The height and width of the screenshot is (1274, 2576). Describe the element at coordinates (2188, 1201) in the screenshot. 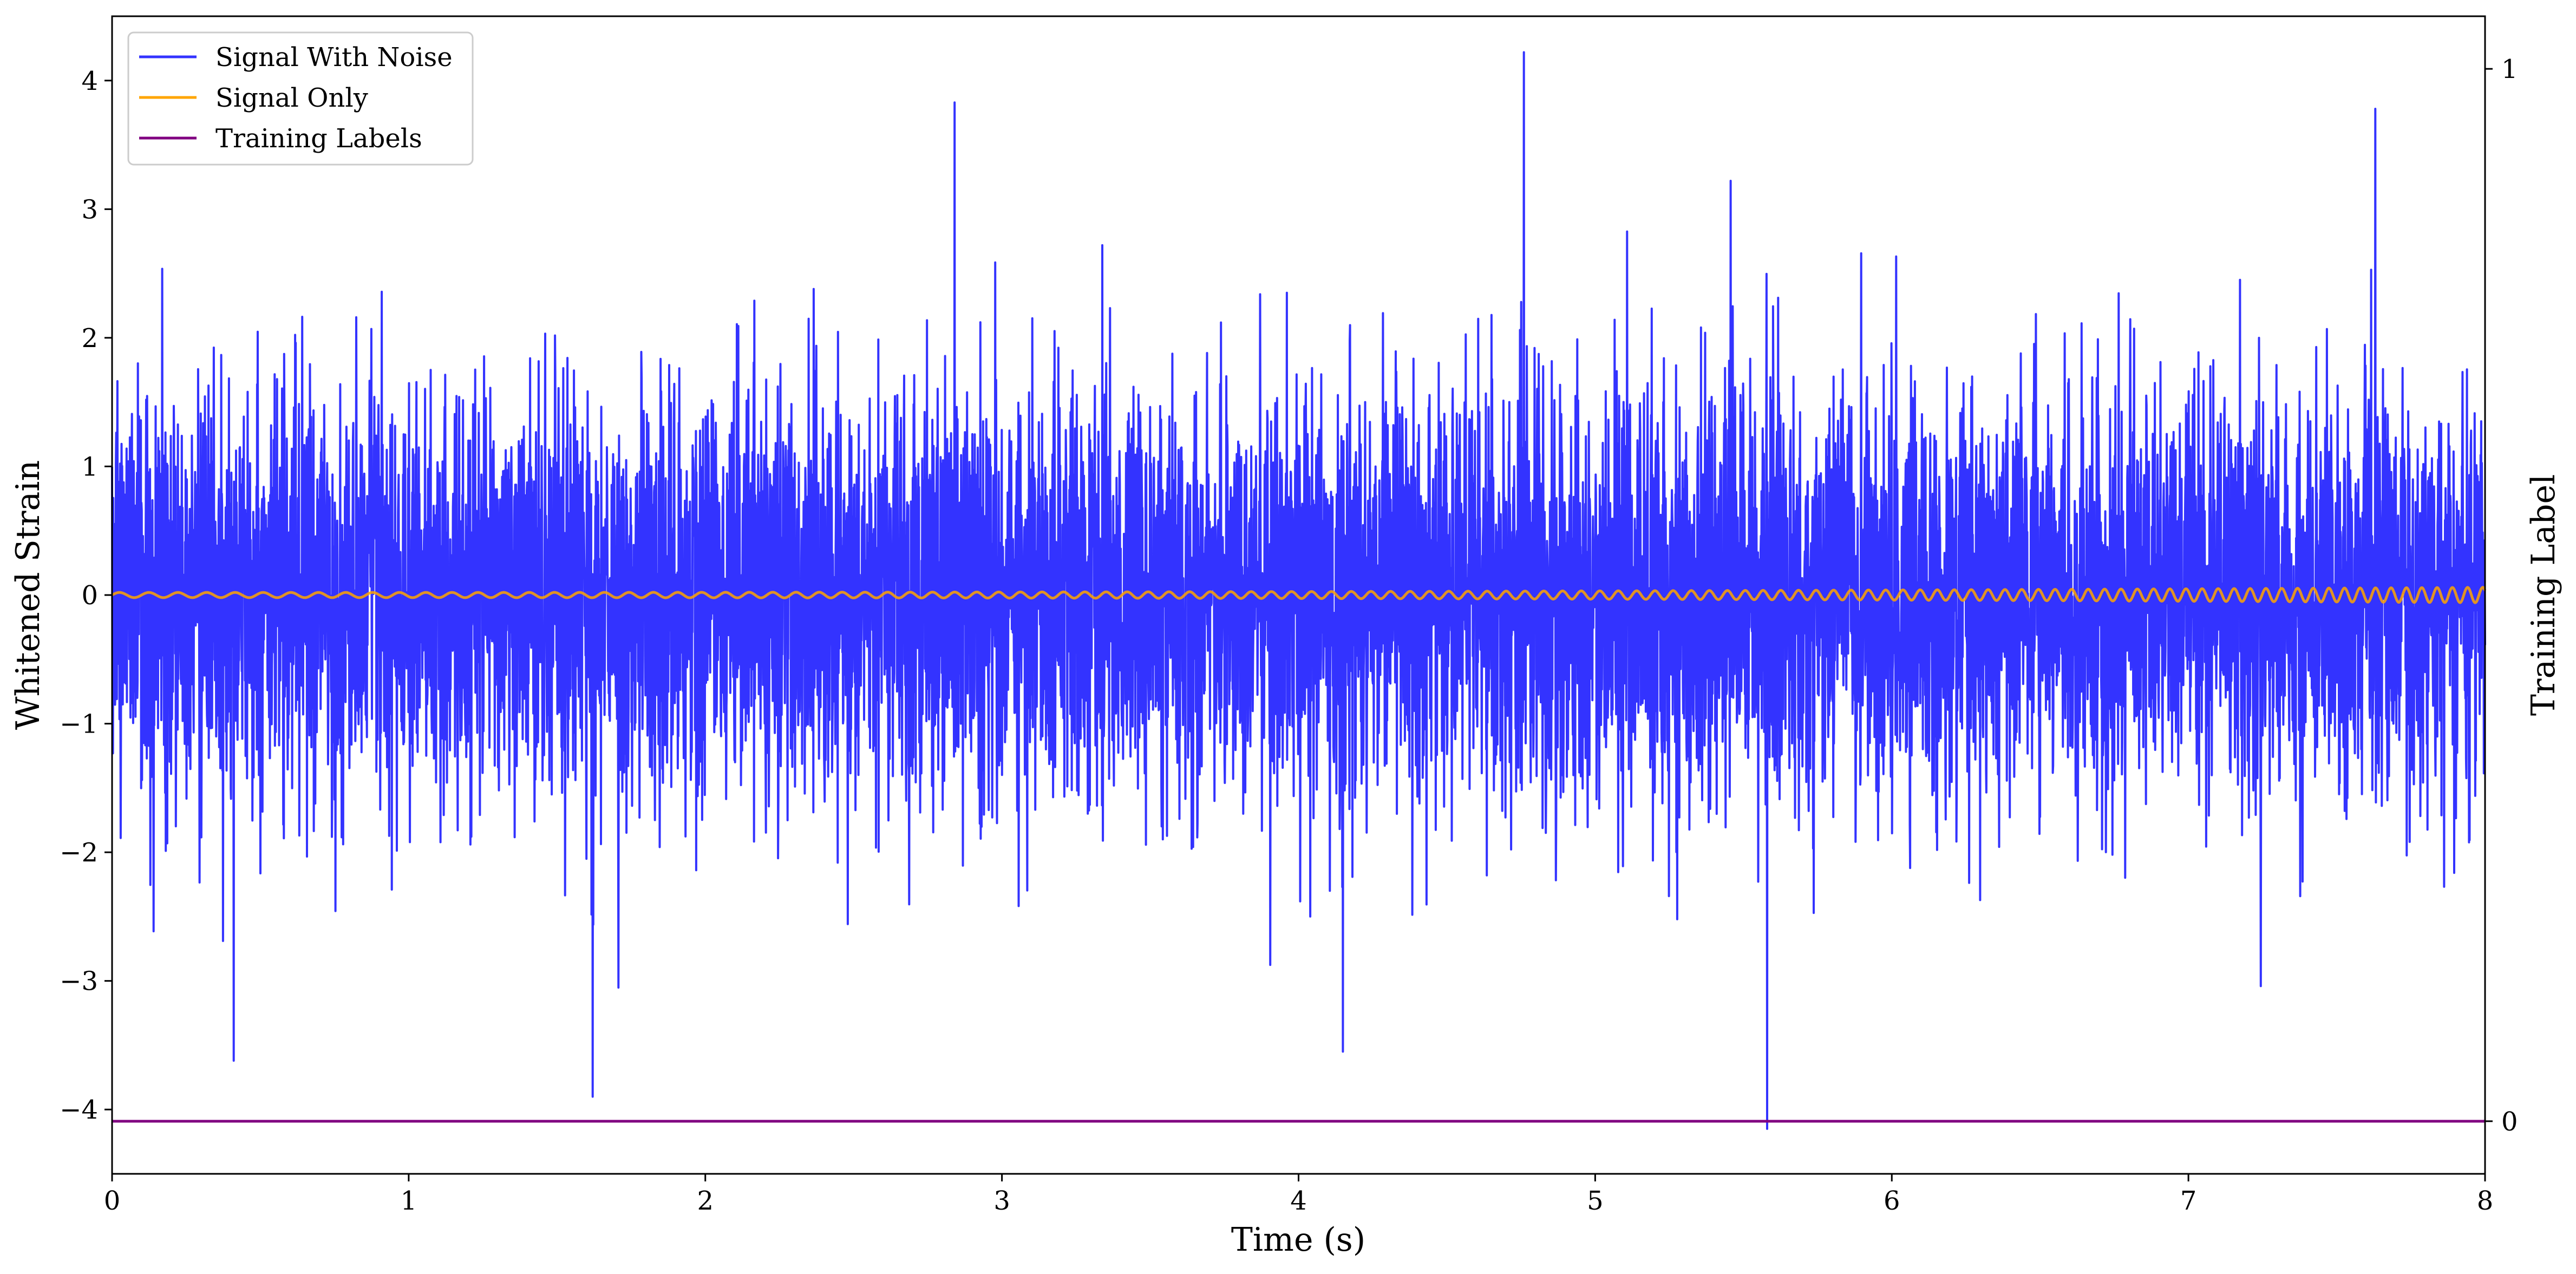

I see `x-tick-label: 7` at that location.